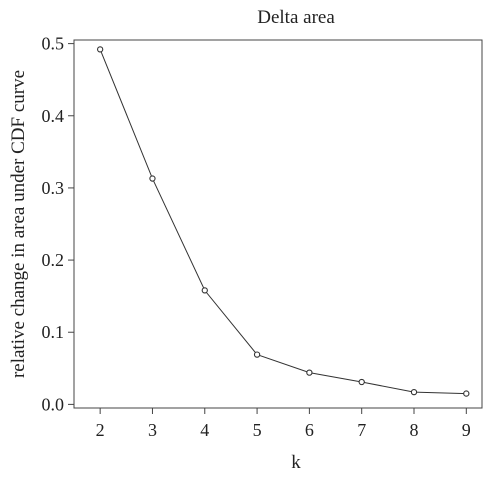 The image size is (500, 477). Describe the element at coordinates (53, 260) in the screenshot. I see `y-tick-label: 0.2` at that location.